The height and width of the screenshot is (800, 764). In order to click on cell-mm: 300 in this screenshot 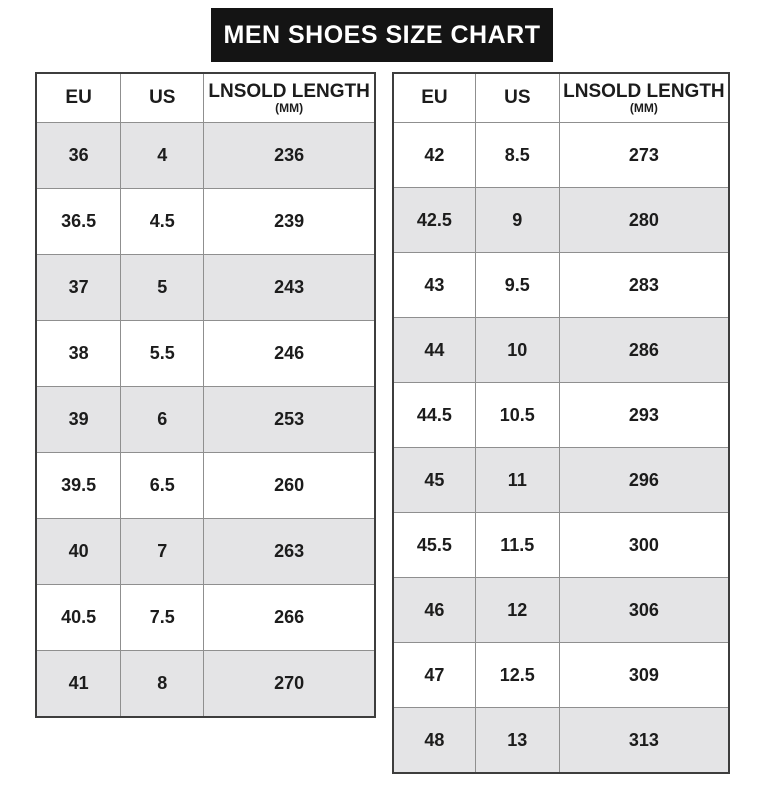, I will do `click(644, 545)`.